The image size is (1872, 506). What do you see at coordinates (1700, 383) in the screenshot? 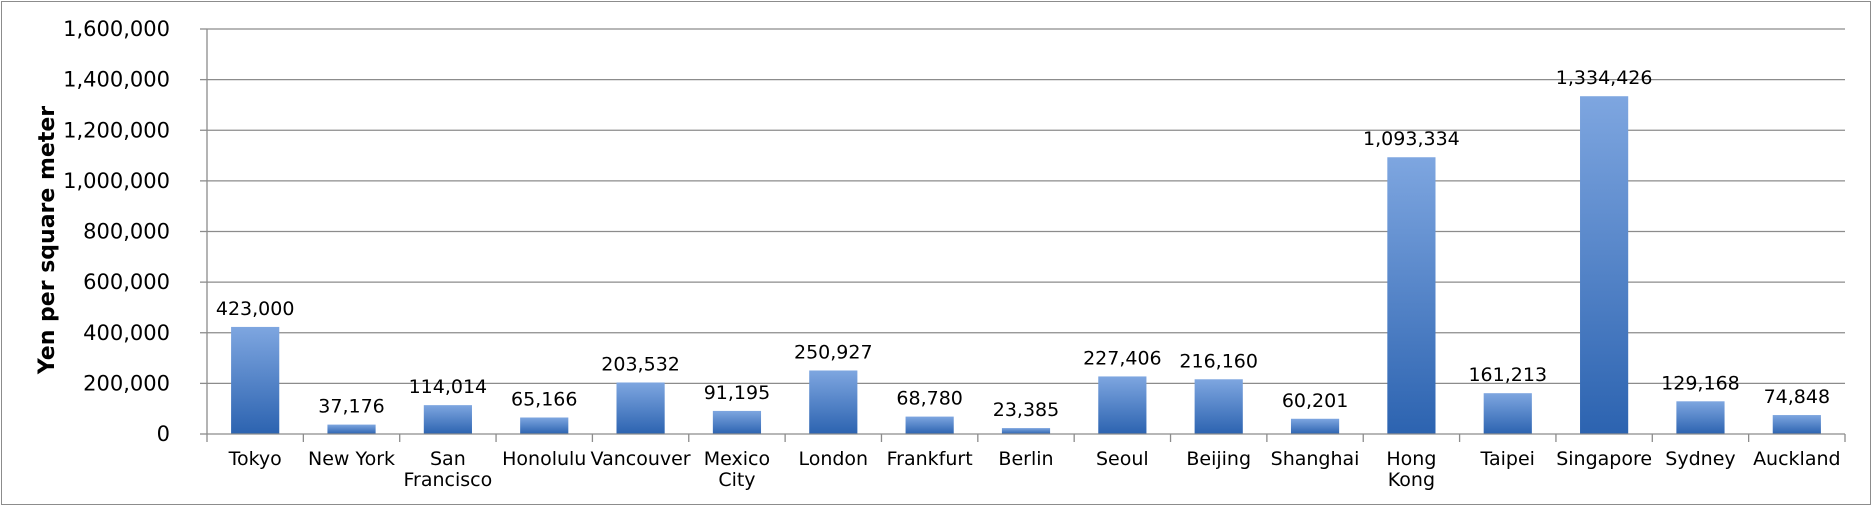
I see `data-label: 129,168` at bounding box center [1700, 383].